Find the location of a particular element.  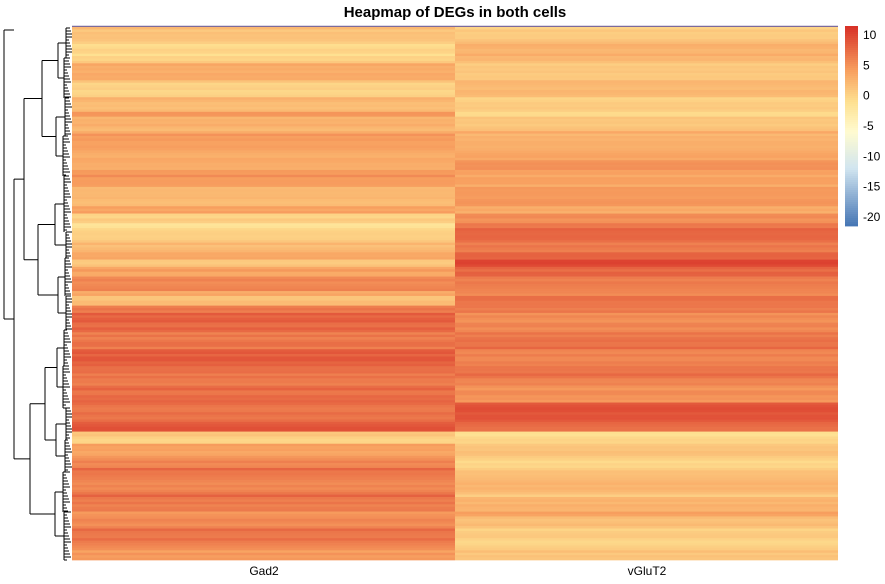

row-dendrogram is located at coordinates (37, 294).